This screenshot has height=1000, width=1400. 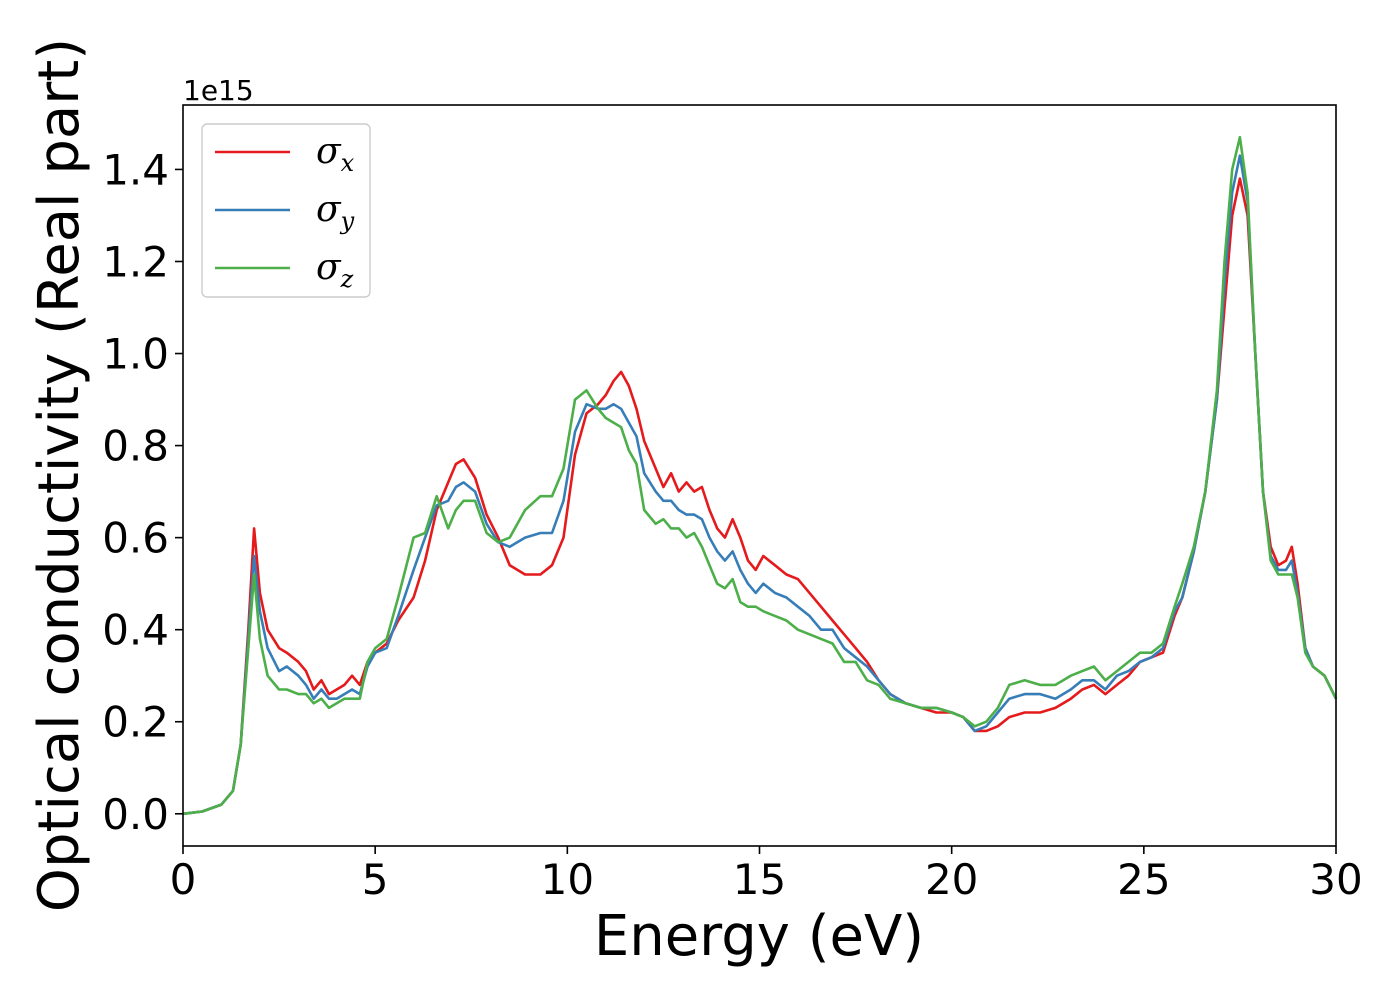 What do you see at coordinates (1143, 879) in the screenshot?
I see `x-tick-label: 25` at bounding box center [1143, 879].